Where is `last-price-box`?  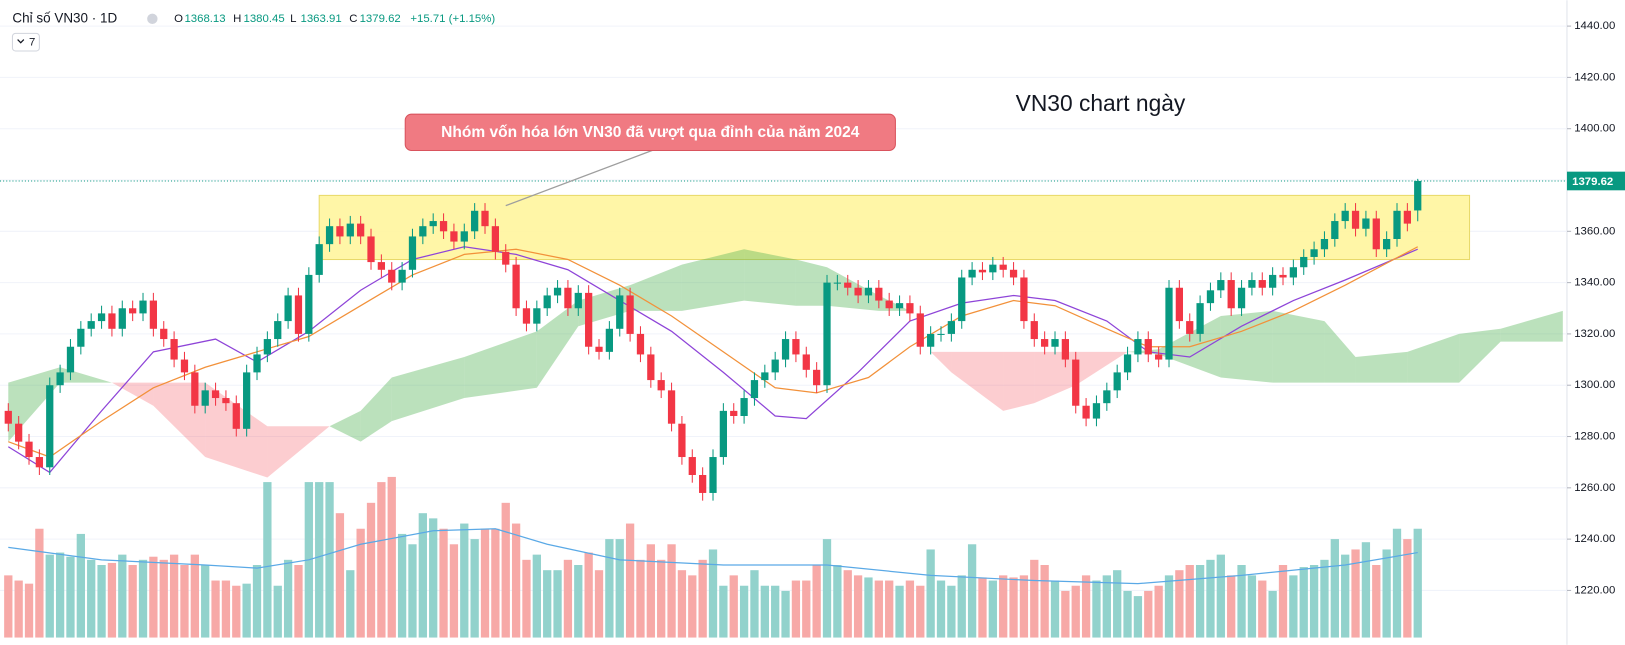
last-price-box is located at coordinates (1595, 181).